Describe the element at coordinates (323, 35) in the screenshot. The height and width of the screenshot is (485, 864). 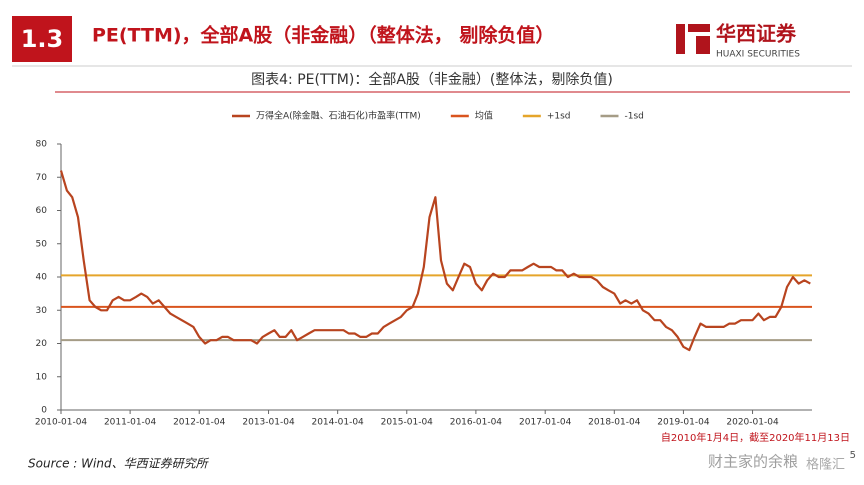
I see `slide-title: PE(TTM)，全部A股（非金融）（整体法， 剔除负值）` at that location.